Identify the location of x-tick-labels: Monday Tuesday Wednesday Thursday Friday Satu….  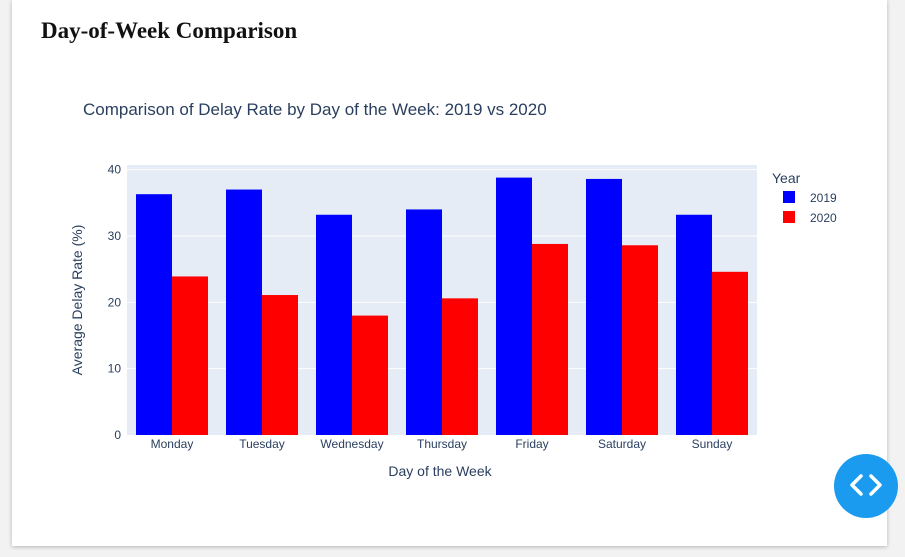
(442, 444).